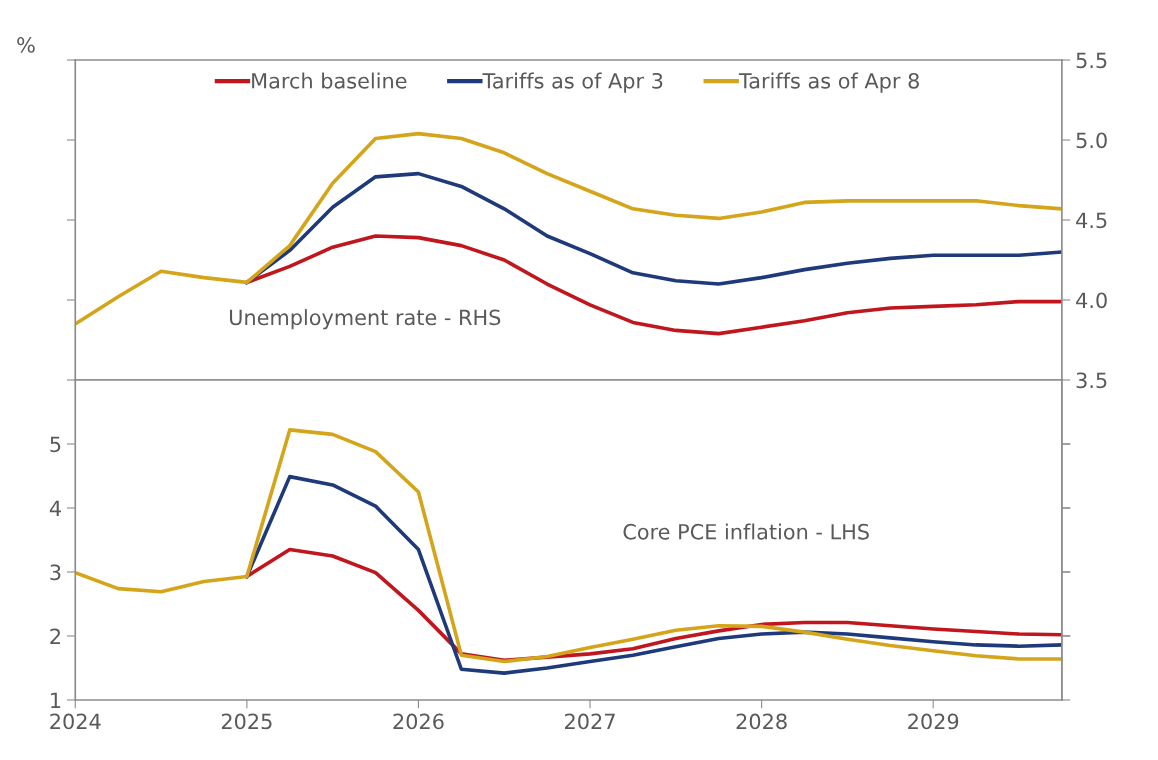 The width and height of the screenshot is (1158, 760). What do you see at coordinates (572, 82) in the screenshot?
I see `legend-label: Tariffs as of Apr 3` at bounding box center [572, 82].